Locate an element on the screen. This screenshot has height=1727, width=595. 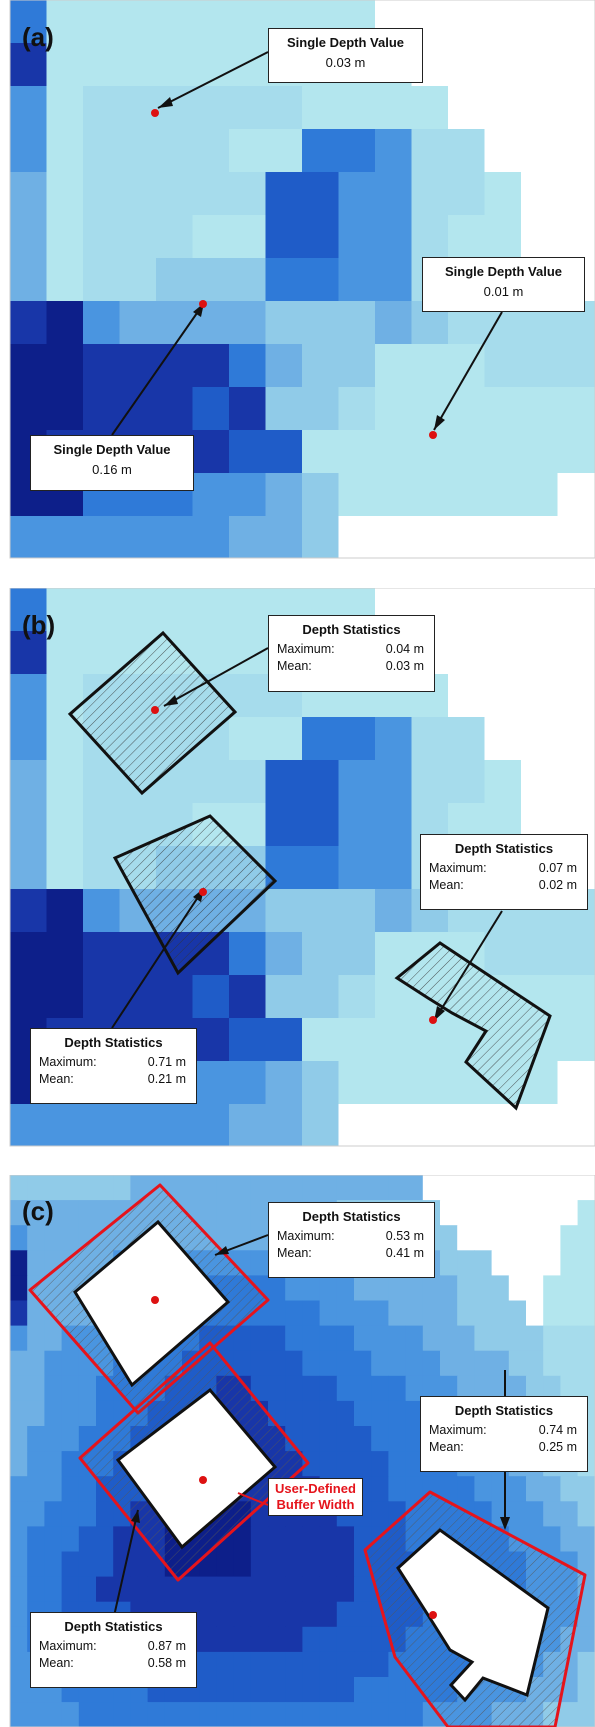
maximum-value: 0.74 m is located at coordinates (557, 1430).